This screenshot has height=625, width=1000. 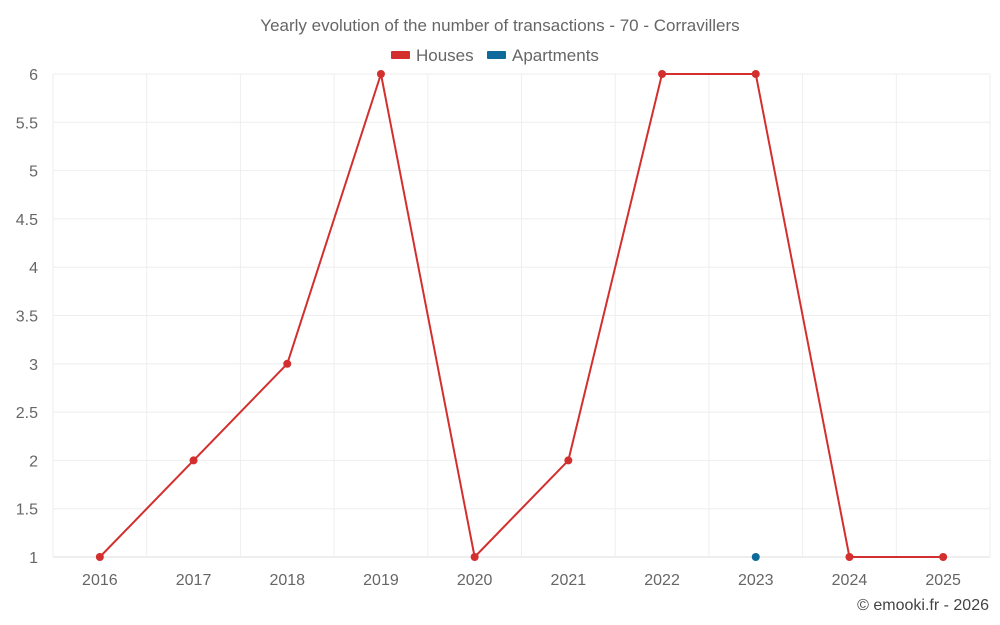 What do you see at coordinates (33, 365) in the screenshot?
I see `y-tick-label: 3` at bounding box center [33, 365].